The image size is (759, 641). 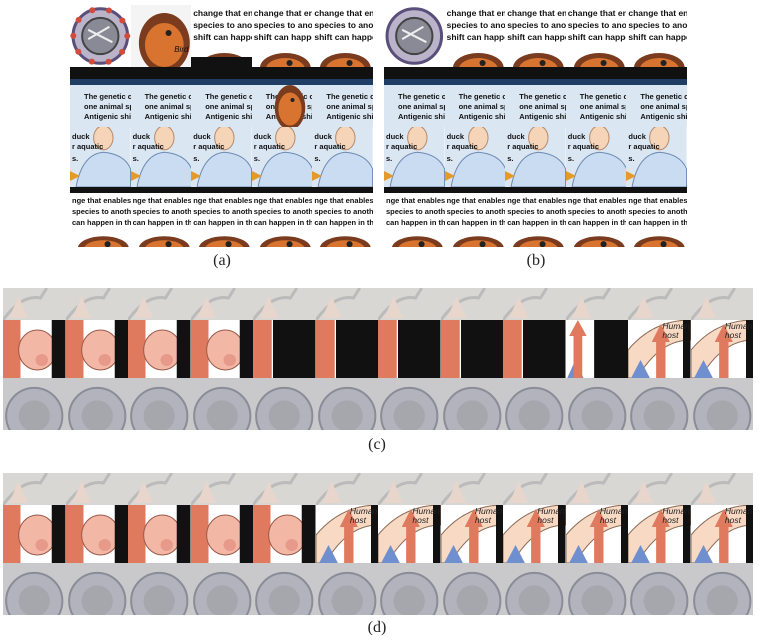 I want to click on caption-b: (b), so click(x=536, y=260).